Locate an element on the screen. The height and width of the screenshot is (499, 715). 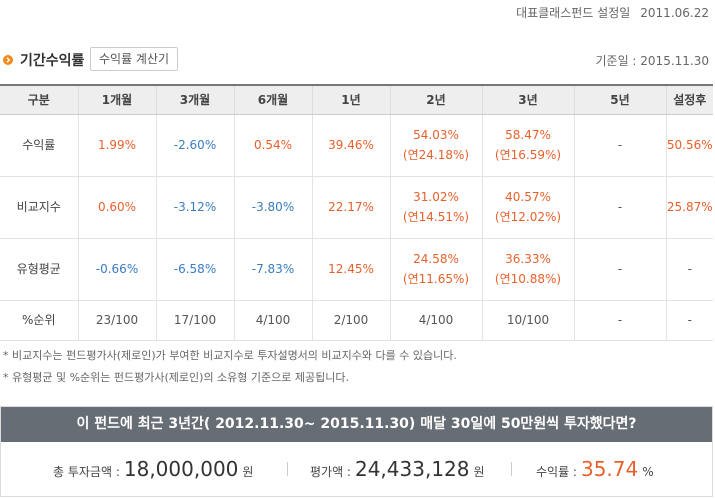
period-return-header: 기간수익률 수익률 계산기 기준일 : 2015.11.30 is located at coordinates (357, 60).